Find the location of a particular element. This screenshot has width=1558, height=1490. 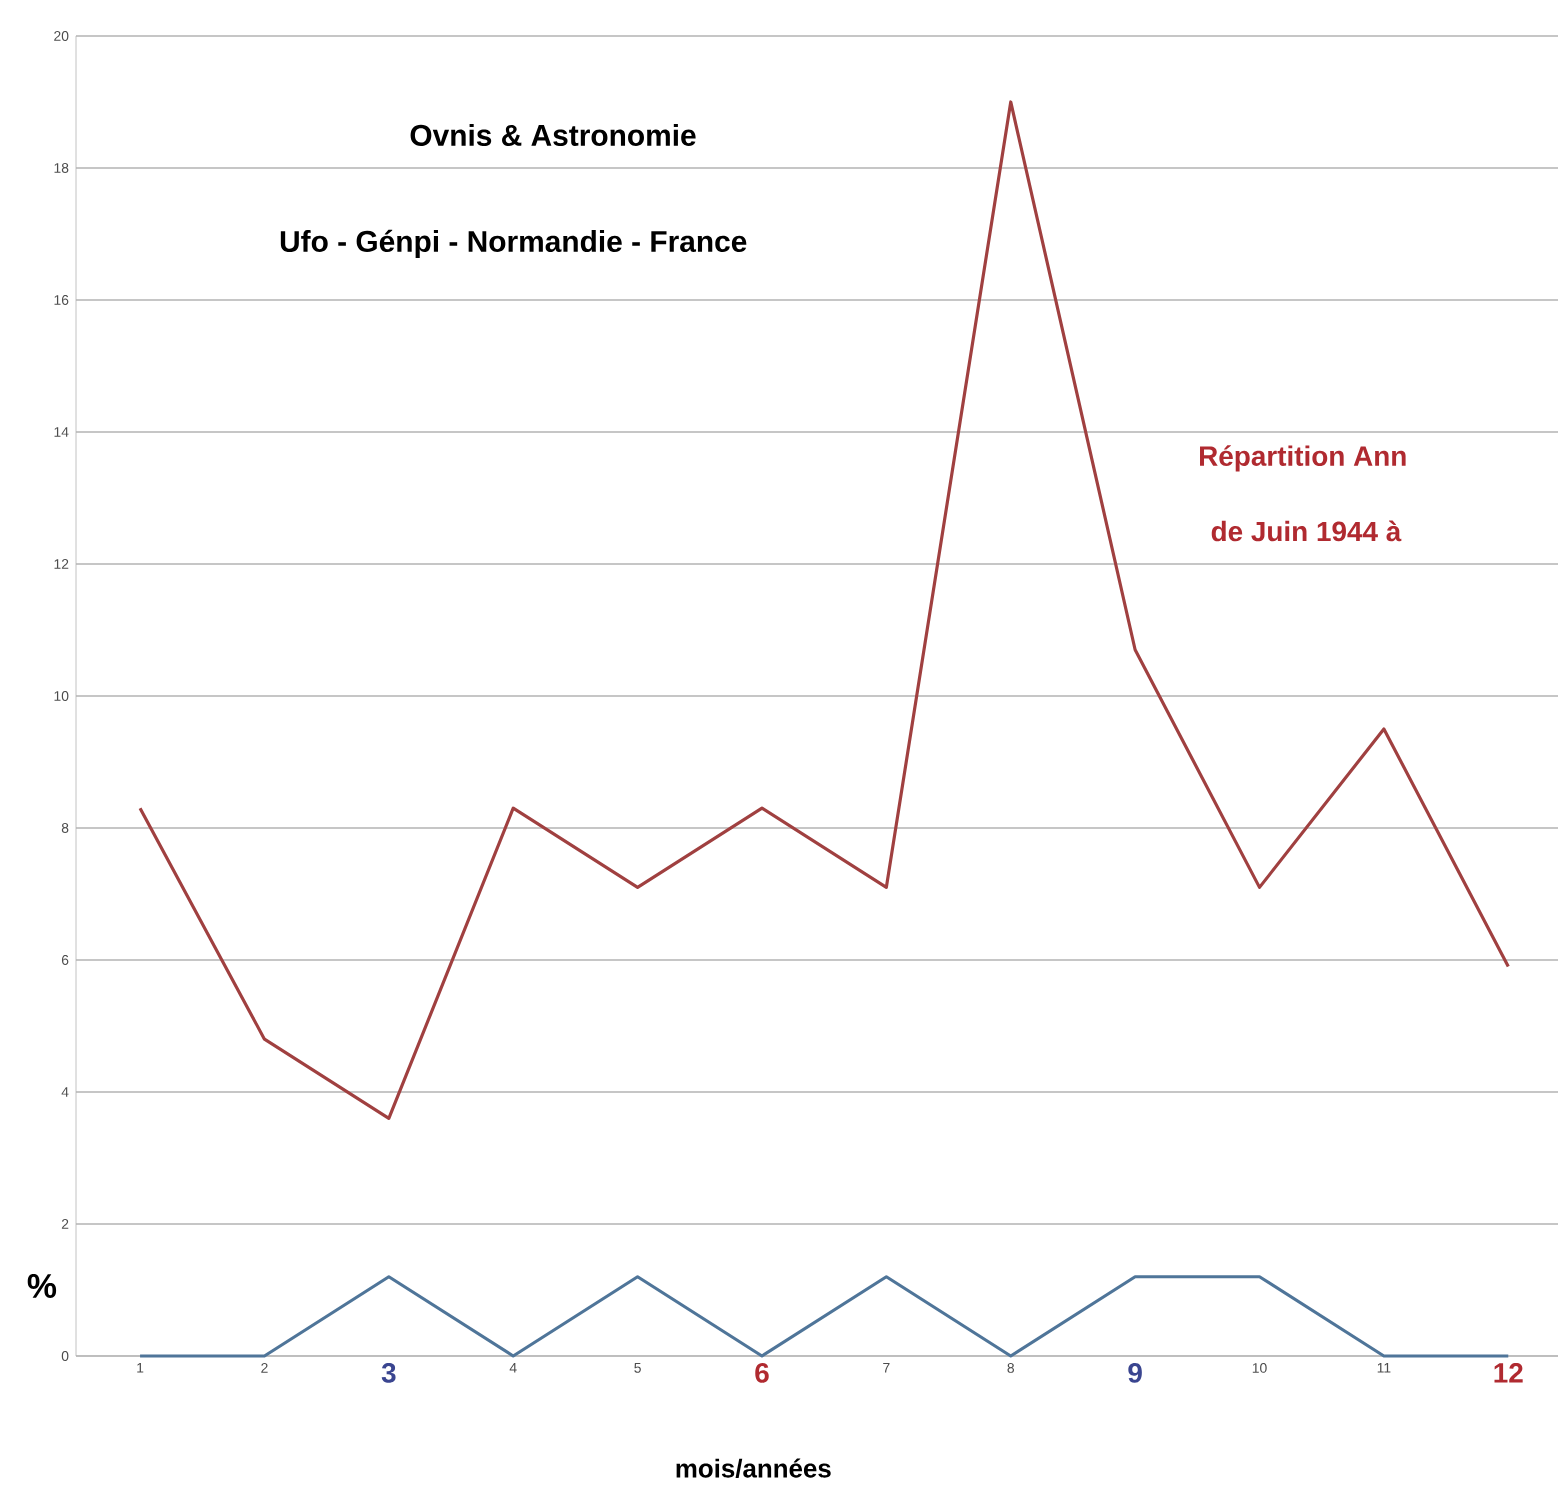

x-axis-title: mois/années is located at coordinates (753, 1468).